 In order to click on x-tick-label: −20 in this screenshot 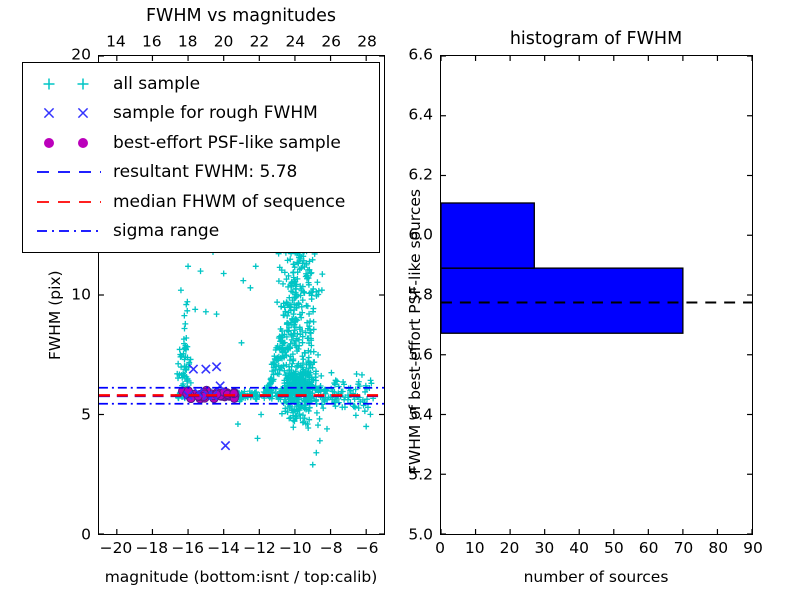, I will do `click(116, 548)`.